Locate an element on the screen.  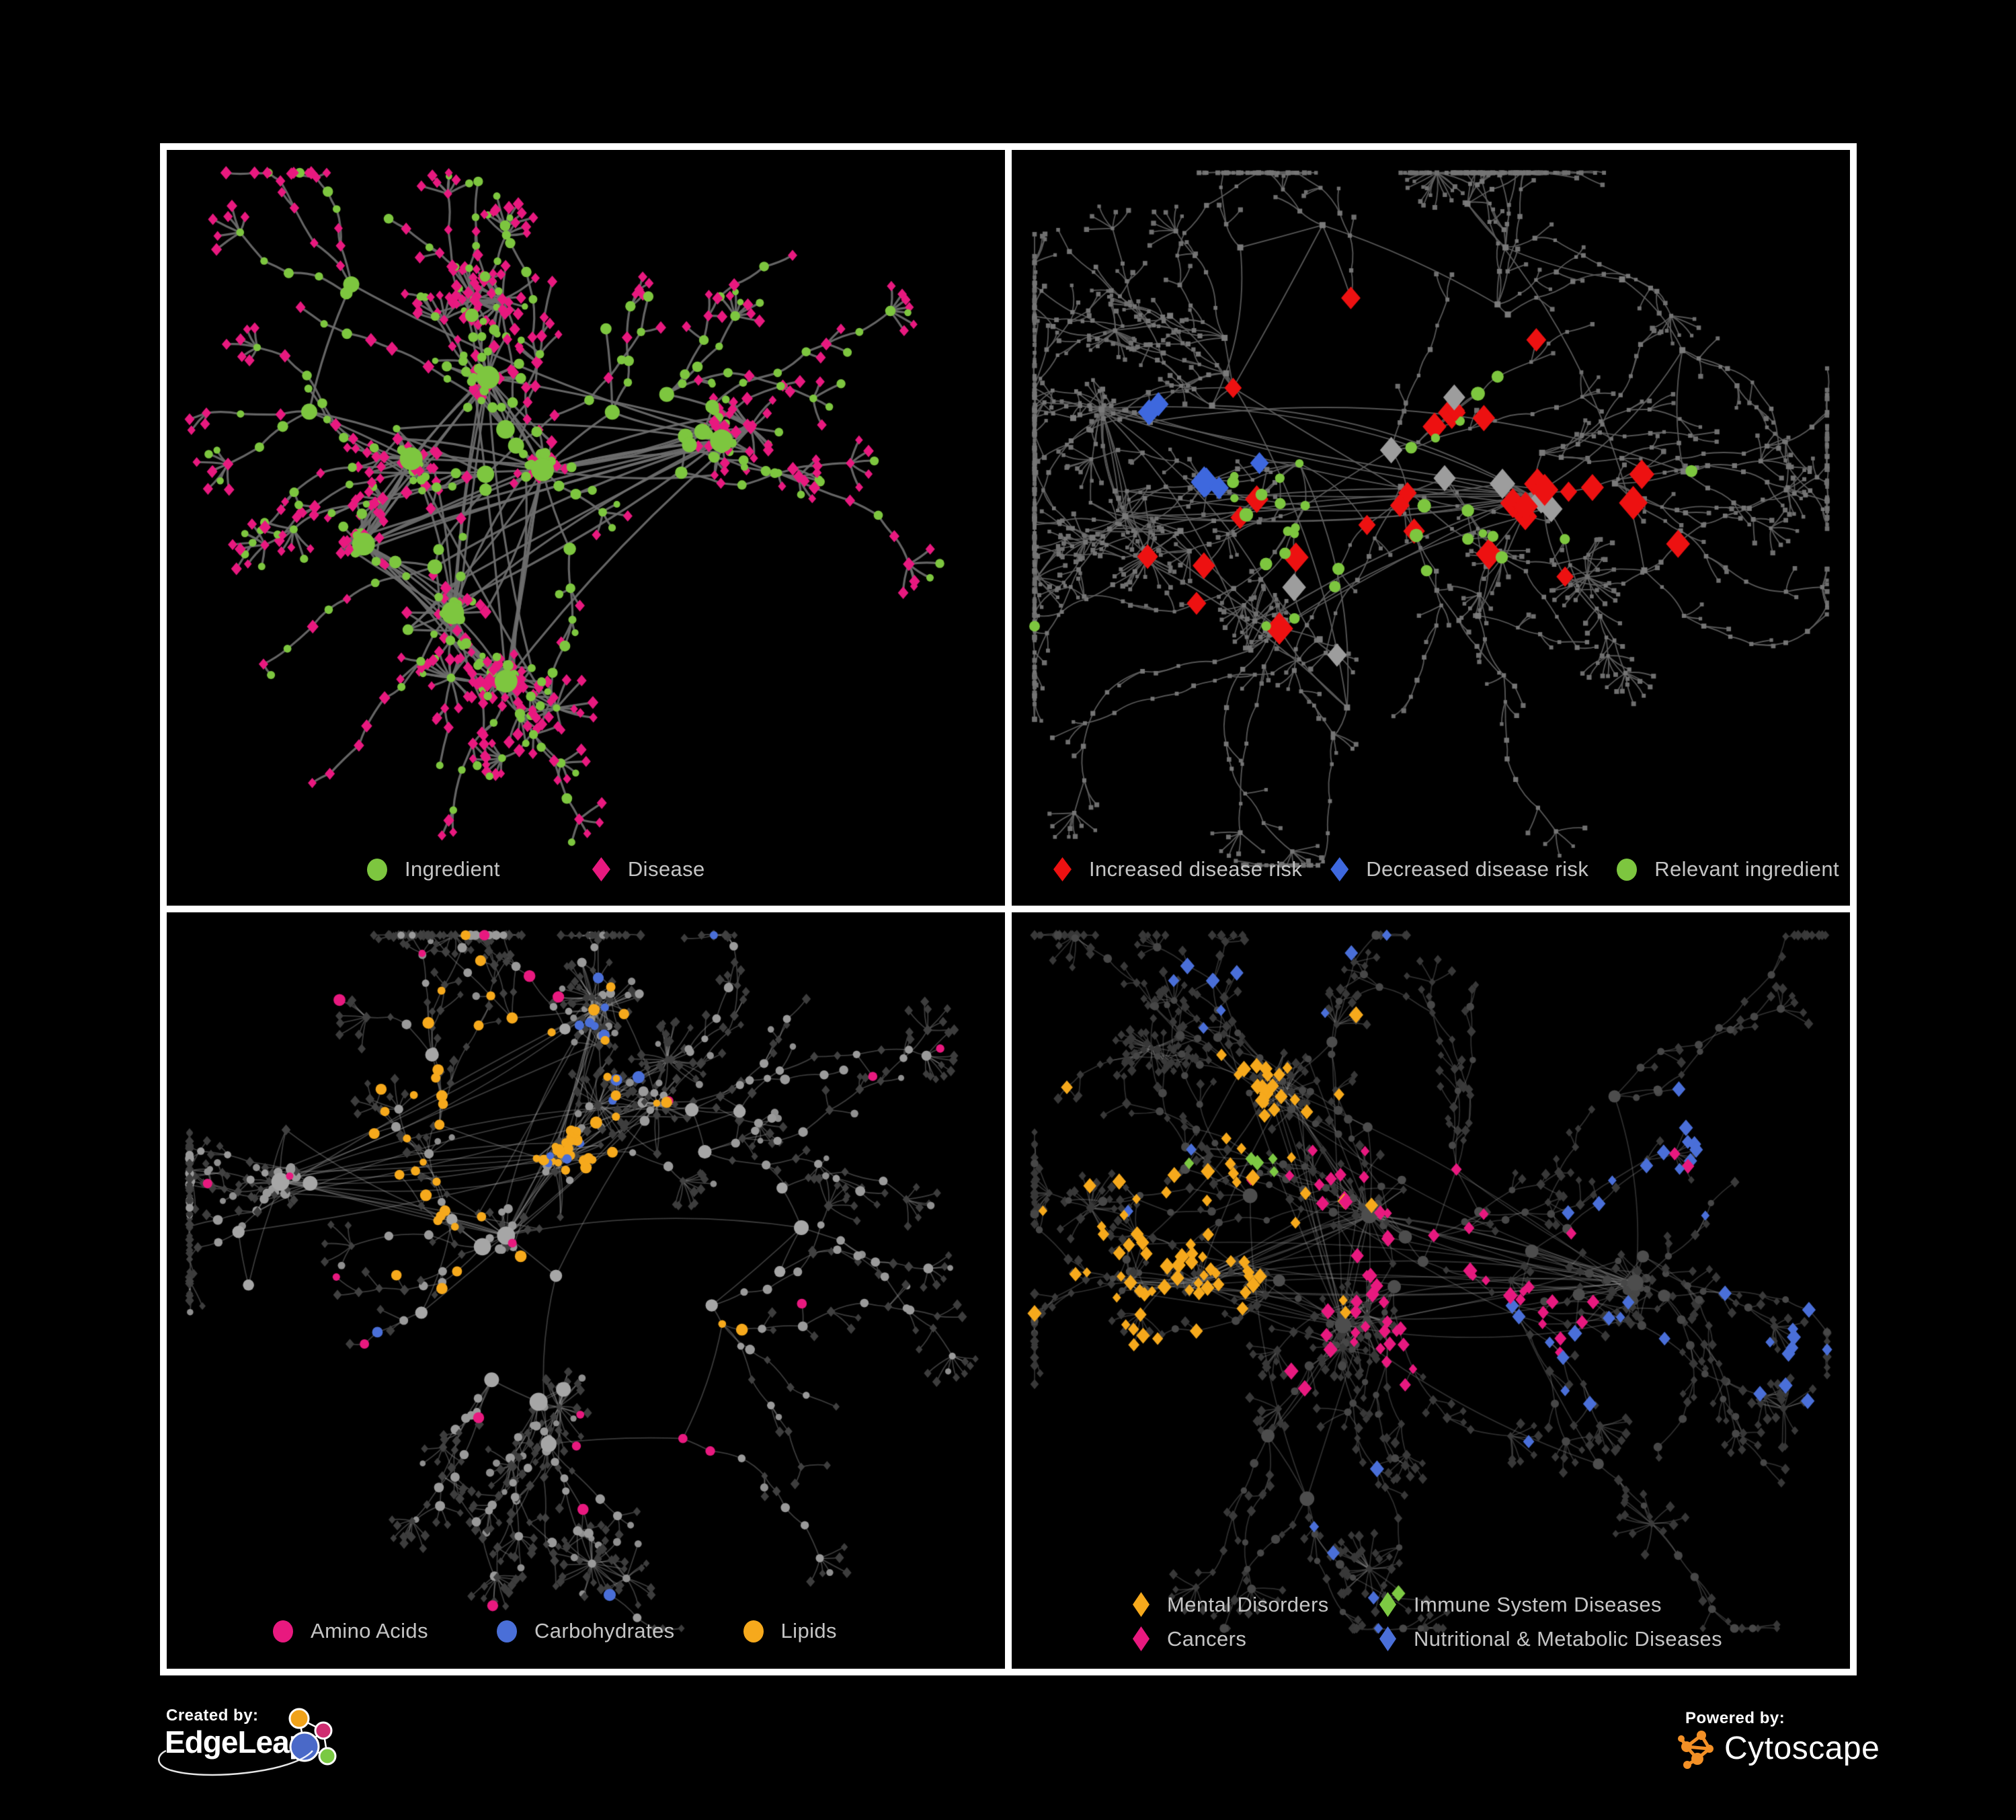
legend-item: Mental Disorders is located at coordinates (1256, 1604).